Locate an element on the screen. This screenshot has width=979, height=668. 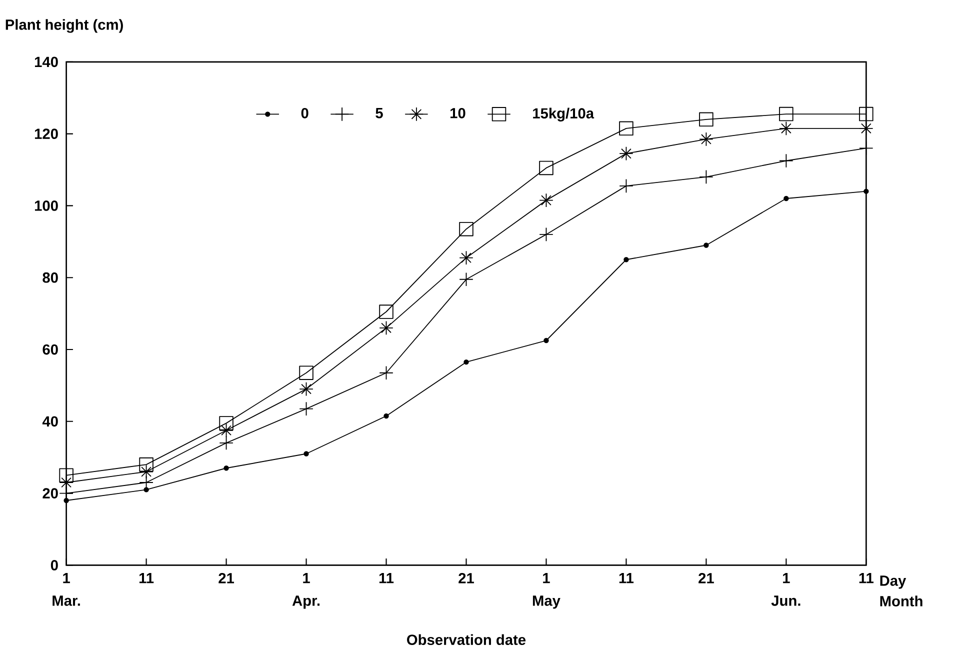
legend-label: 10 is located at coordinates (458, 113).